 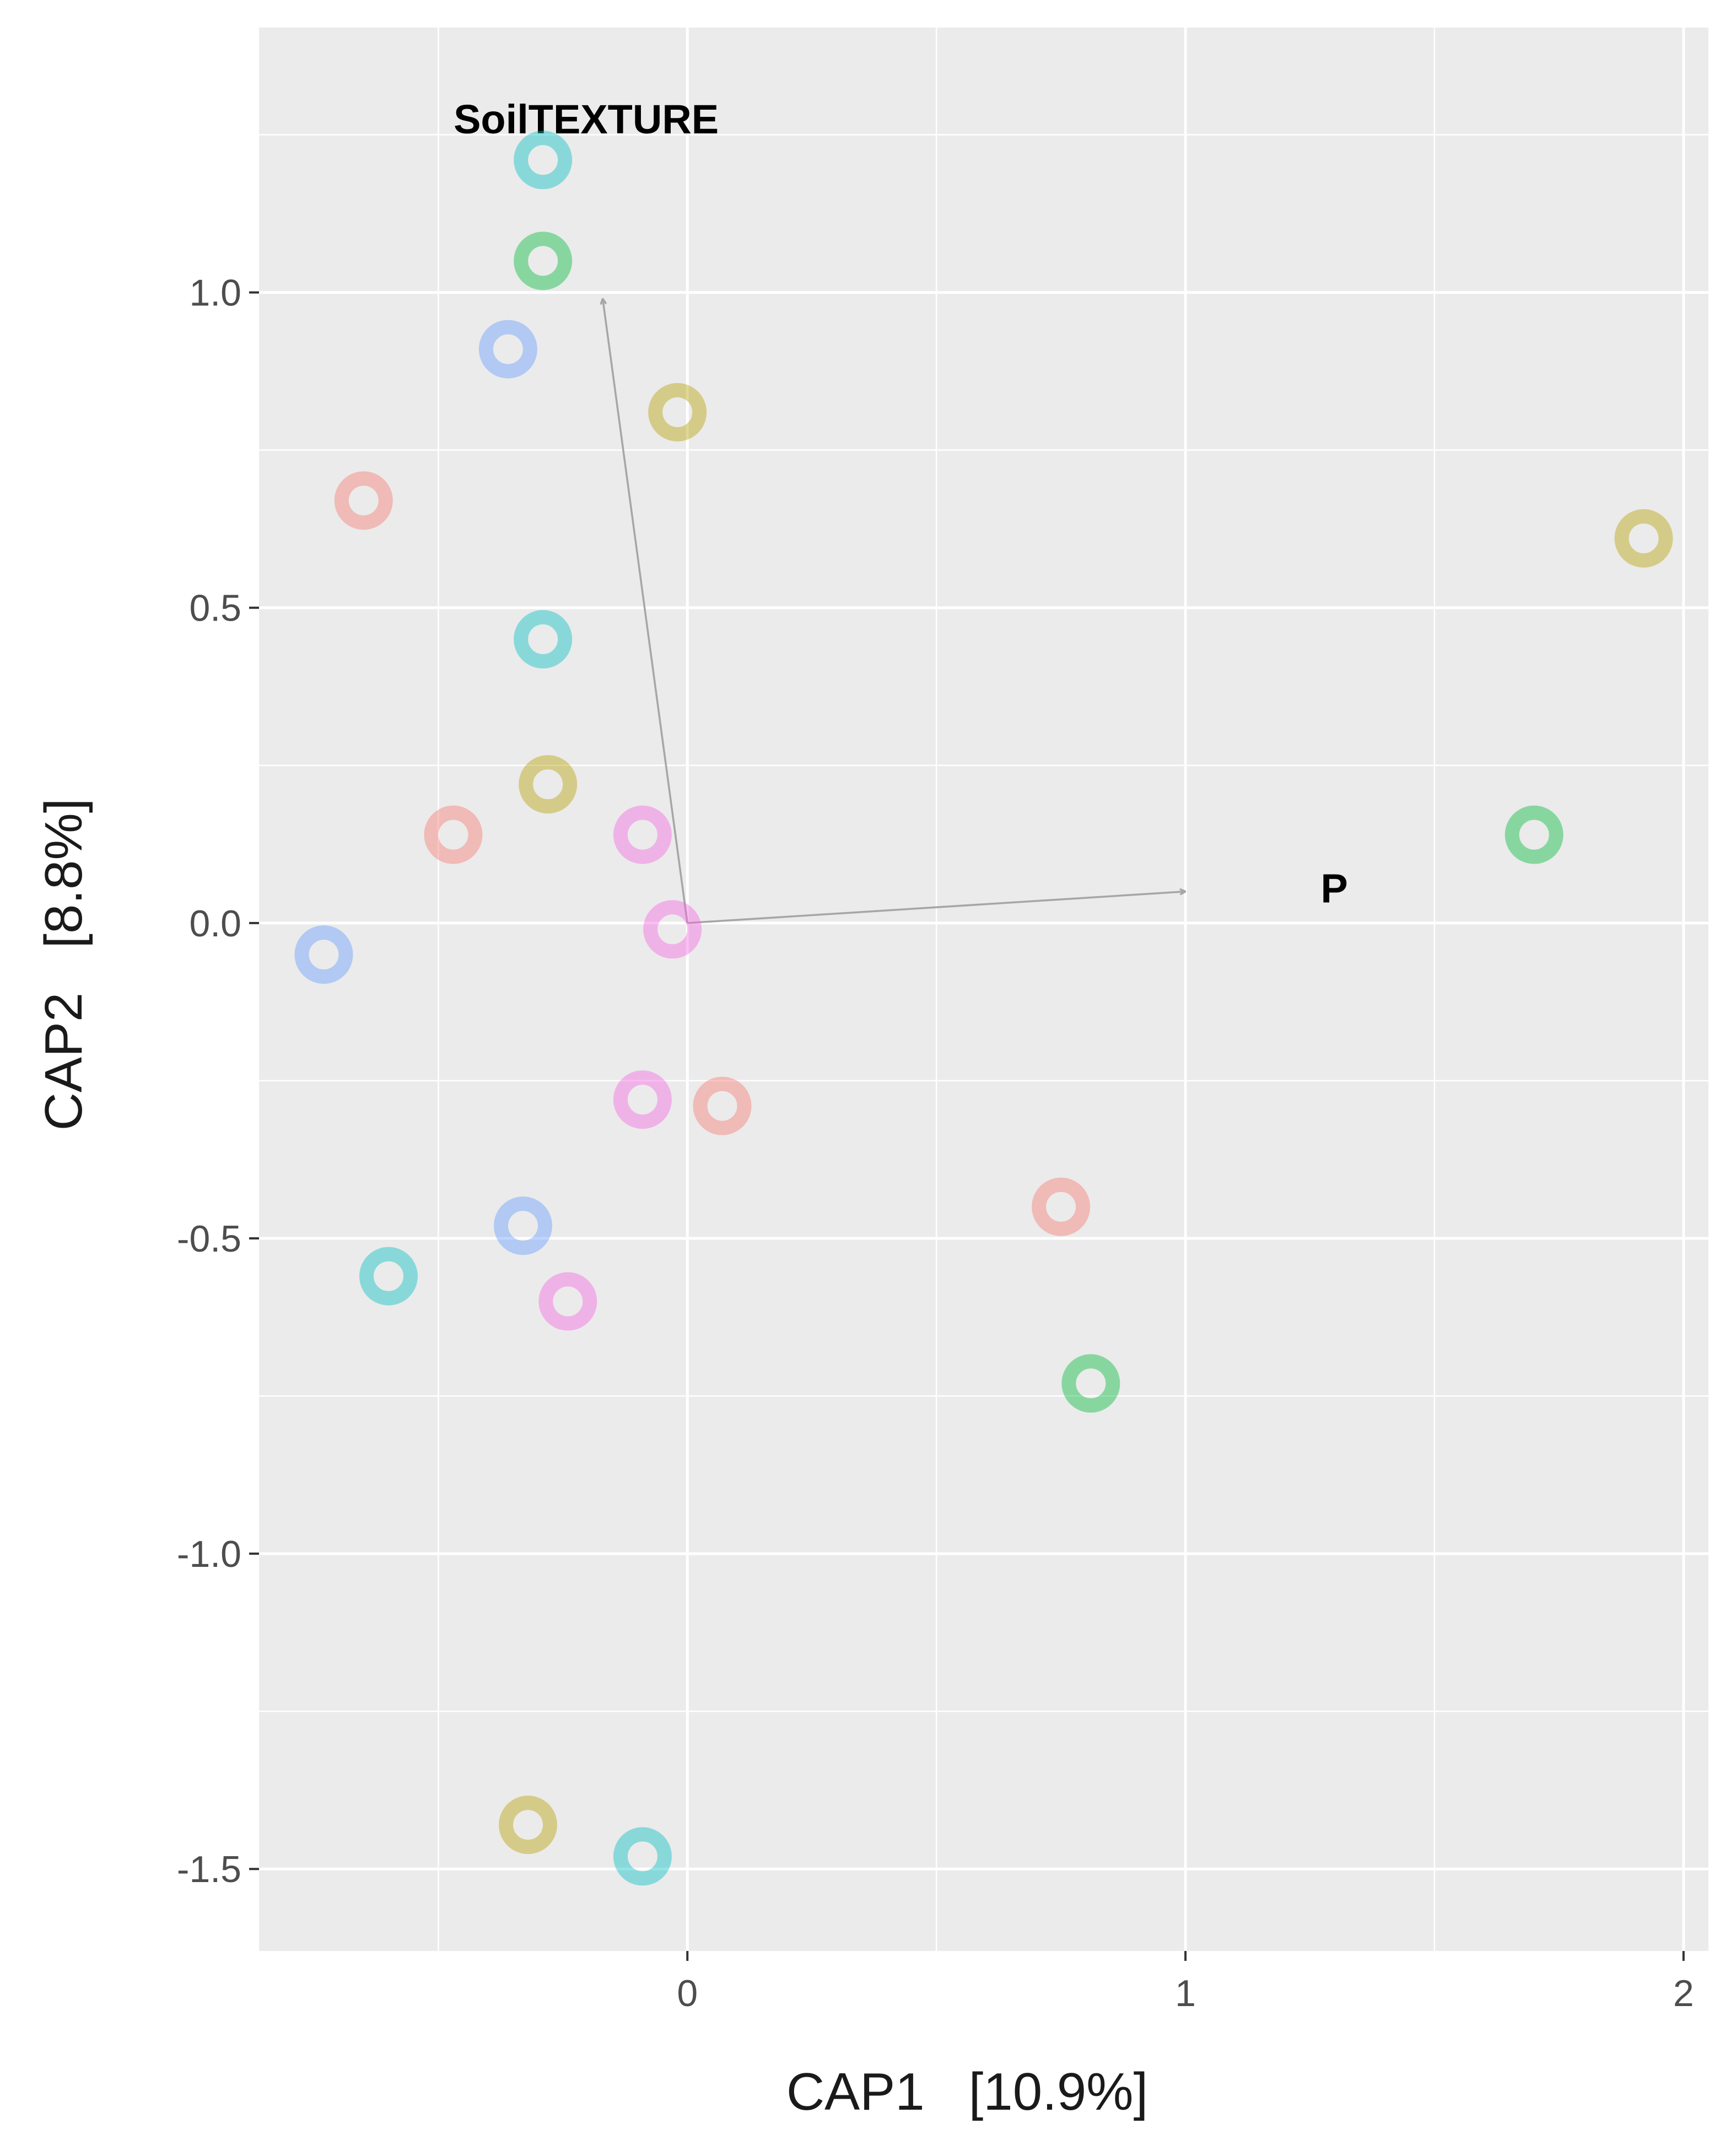 What do you see at coordinates (586, 119) in the screenshot?
I see `vector-label: SoilTEXTURE` at bounding box center [586, 119].